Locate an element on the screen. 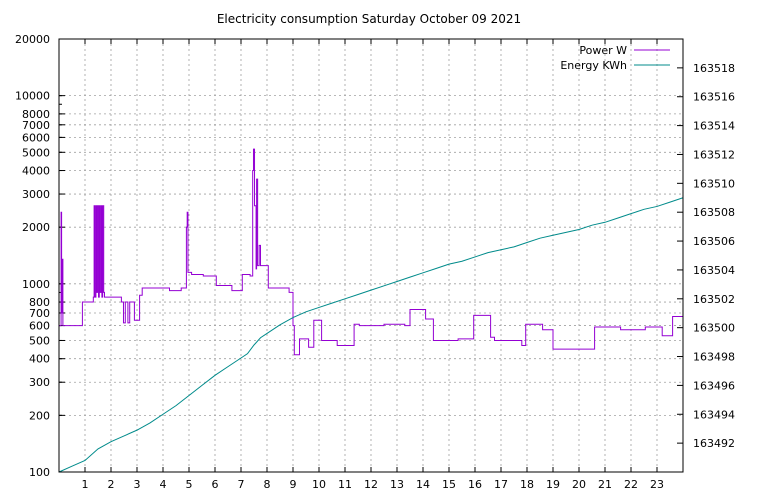 The height and width of the screenshot is (500, 768). x-tick-label: 1 is located at coordinates (85, 484).